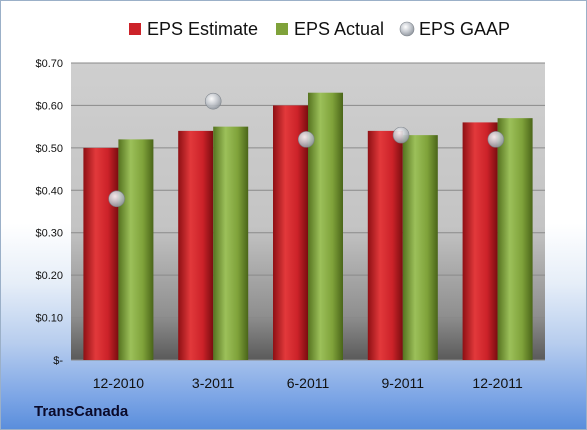 This screenshot has height=430, width=587. I want to click on legend-label: EPS Estimate, so click(202, 29).